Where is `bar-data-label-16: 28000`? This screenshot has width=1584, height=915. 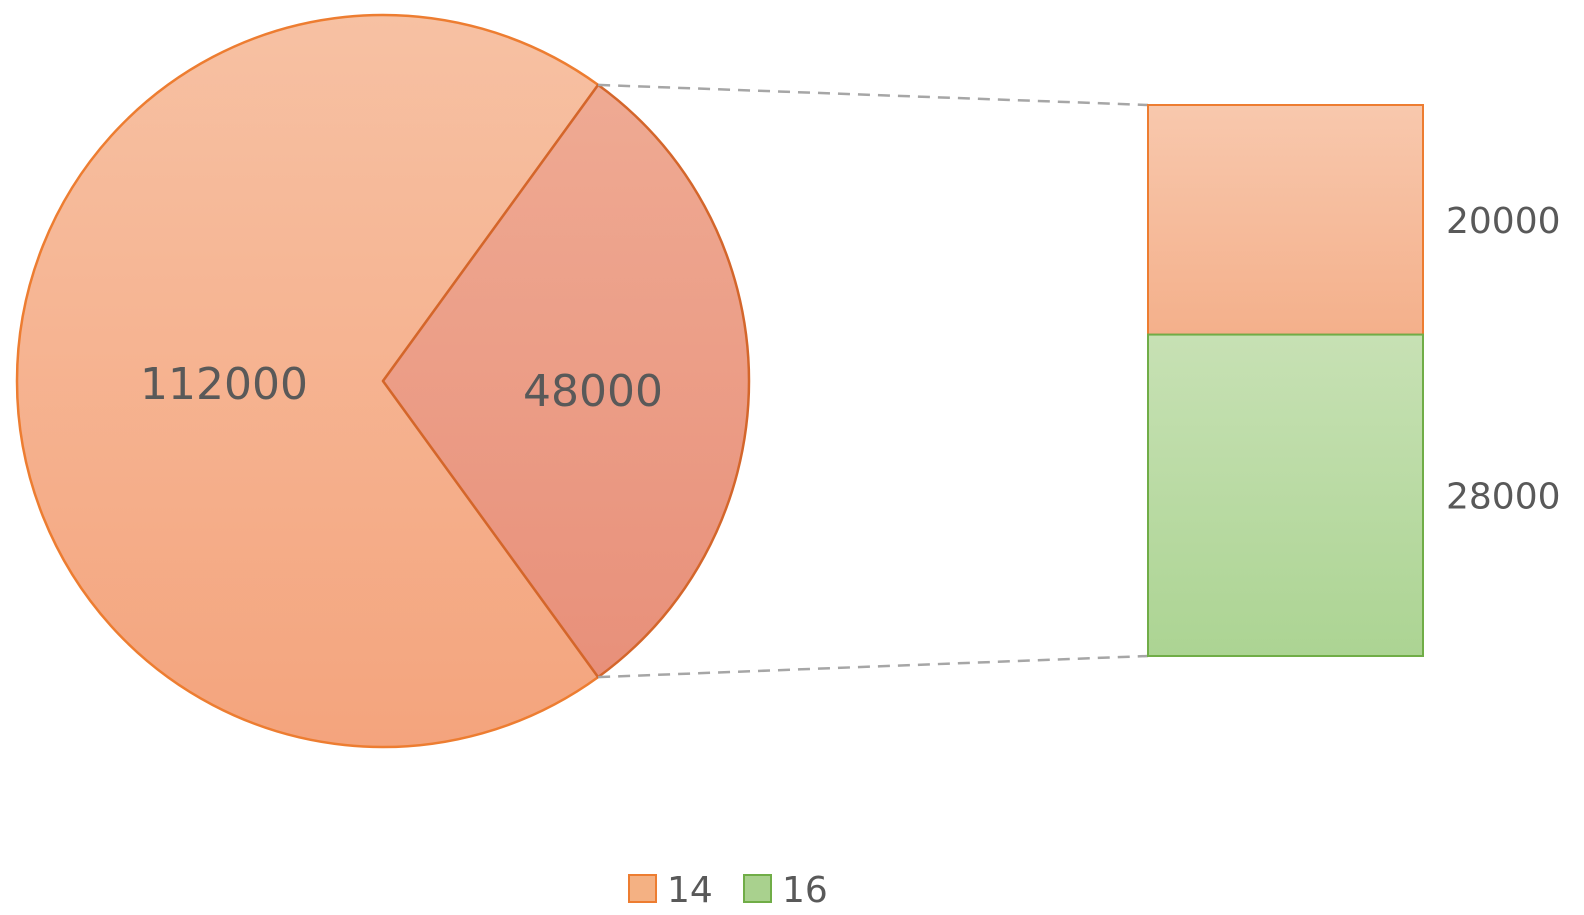
bar-data-label-16: 28000 is located at coordinates (1503, 496).